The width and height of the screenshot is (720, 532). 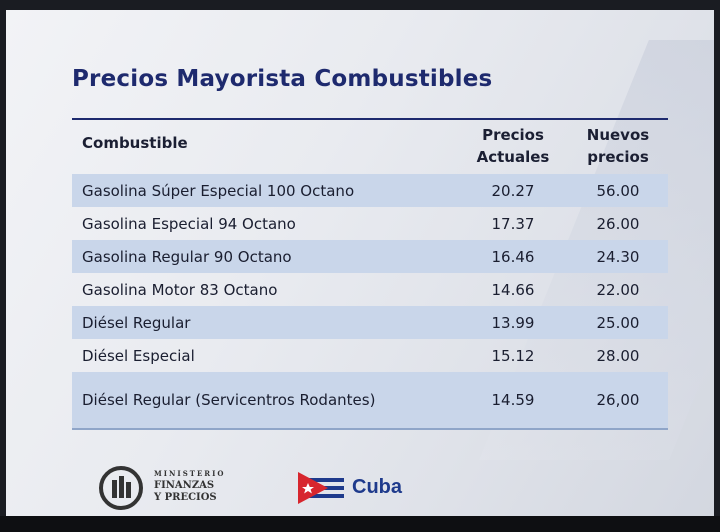 I want to click on table-row: Gasolina Especial 94 Octano 17.37 26.00, so click(x=370, y=223).